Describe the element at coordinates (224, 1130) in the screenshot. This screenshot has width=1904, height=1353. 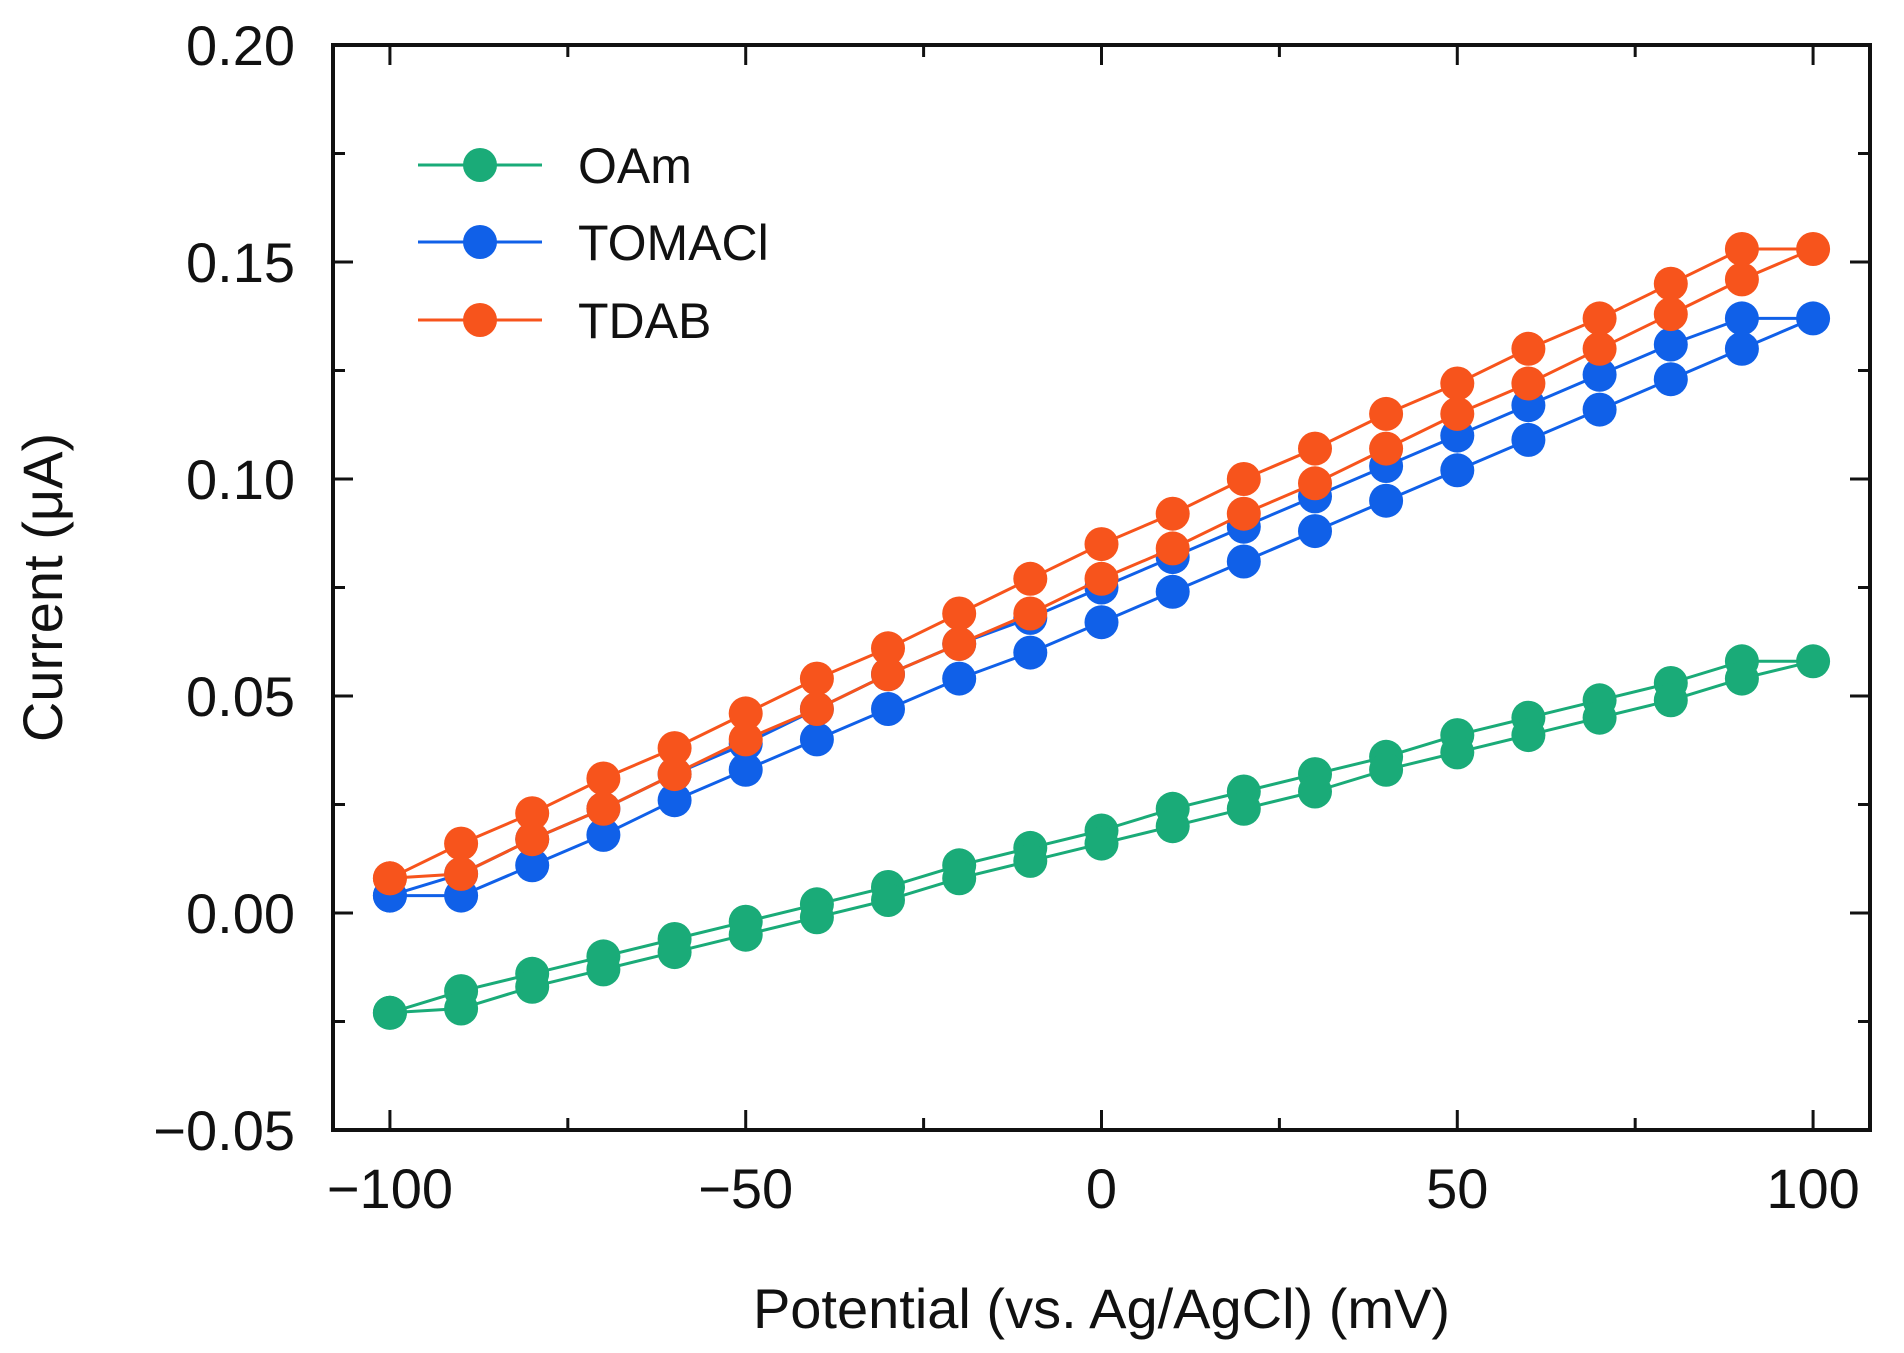
I see `y-tick-label: −0.05` at that location.